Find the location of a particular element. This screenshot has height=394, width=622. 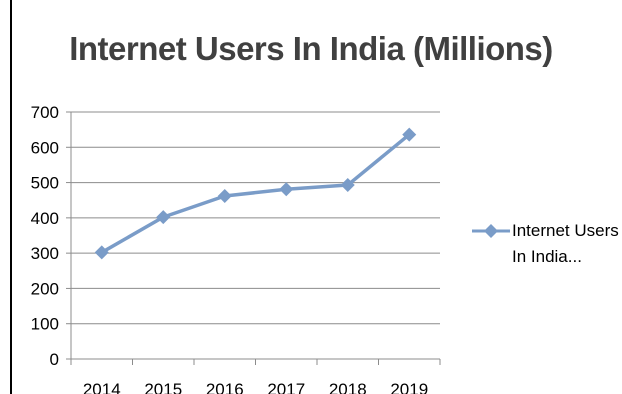

y-tick-label: 400 is located at coordinates (45, 218).